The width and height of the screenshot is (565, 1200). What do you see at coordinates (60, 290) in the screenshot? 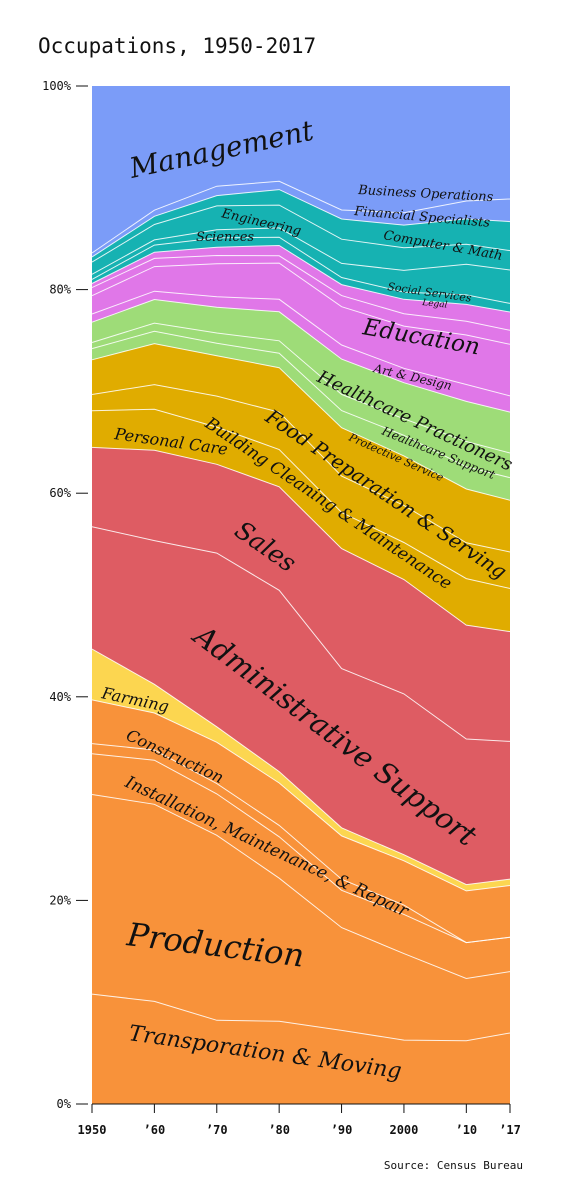
I see `y-tick-label: 80%` at bounding box center [60, 290].